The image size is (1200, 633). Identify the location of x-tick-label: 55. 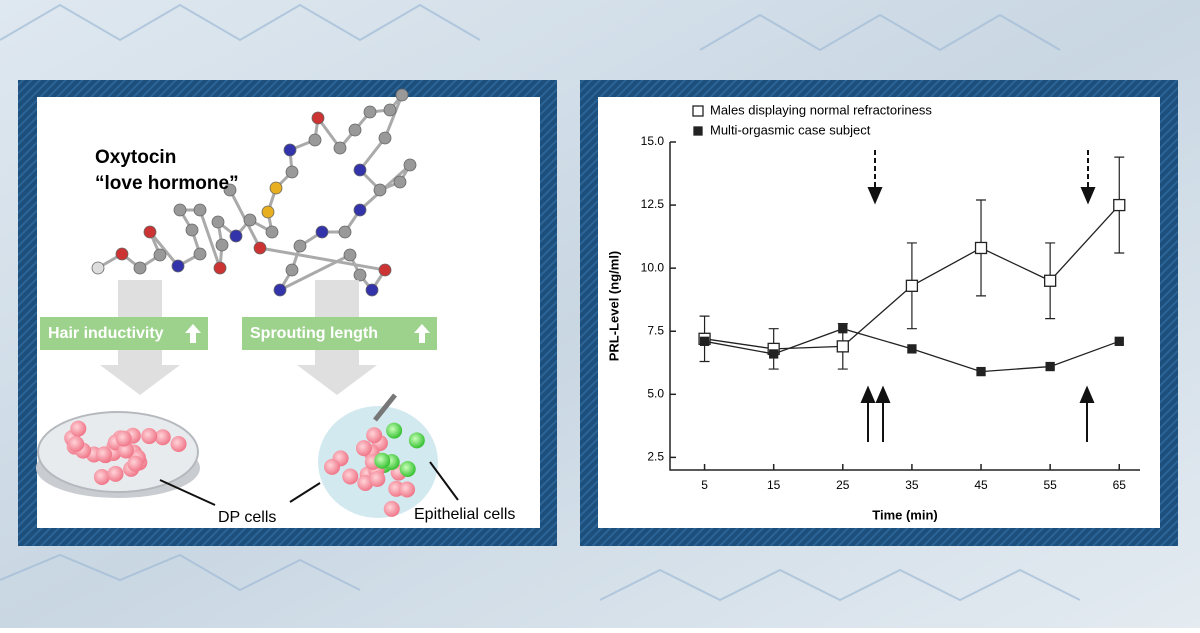
(1050, 485).